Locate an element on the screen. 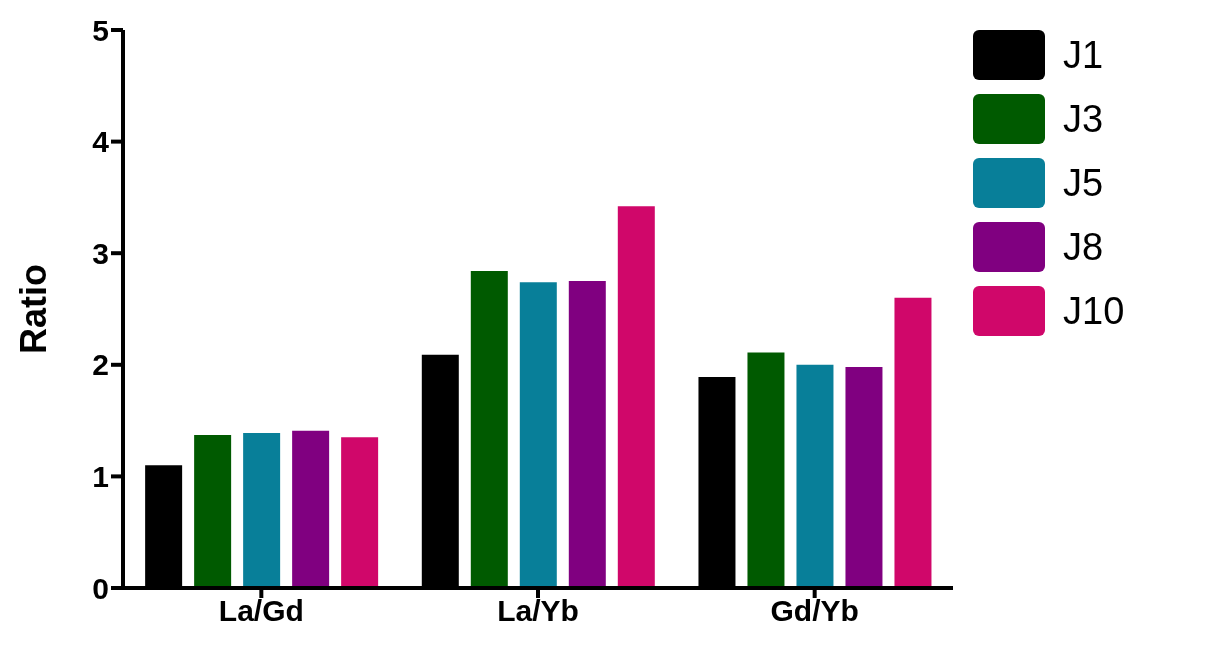 This screenshot has height=663, width=1209. y-tick-label: 3 is located at coordinates (100, 253).